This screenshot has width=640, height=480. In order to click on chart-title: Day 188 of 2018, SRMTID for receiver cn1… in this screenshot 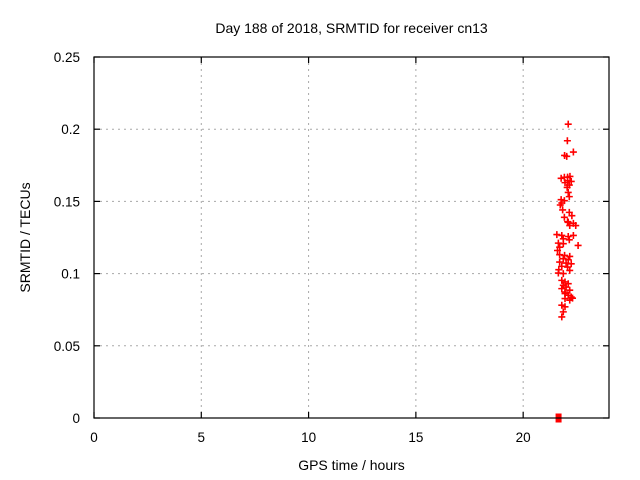, I will do `click(351, 28)`.